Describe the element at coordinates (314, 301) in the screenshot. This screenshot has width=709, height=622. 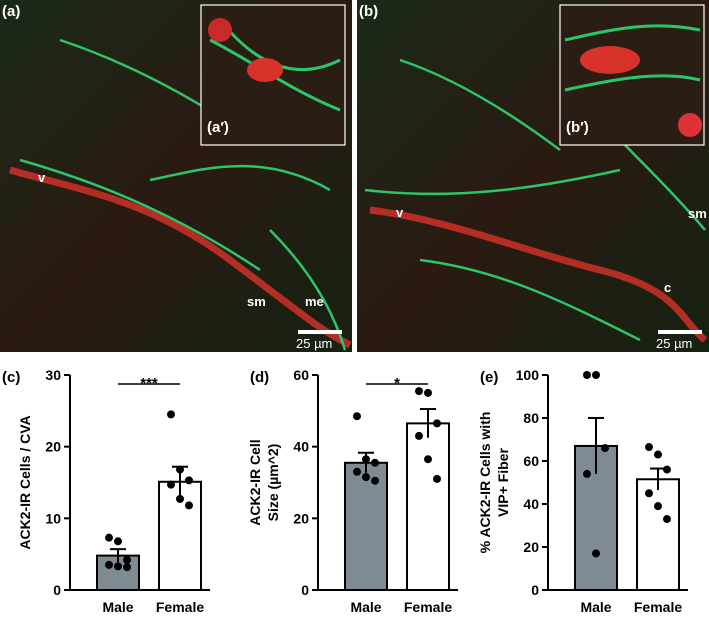
I see `annotation: me` at that location.